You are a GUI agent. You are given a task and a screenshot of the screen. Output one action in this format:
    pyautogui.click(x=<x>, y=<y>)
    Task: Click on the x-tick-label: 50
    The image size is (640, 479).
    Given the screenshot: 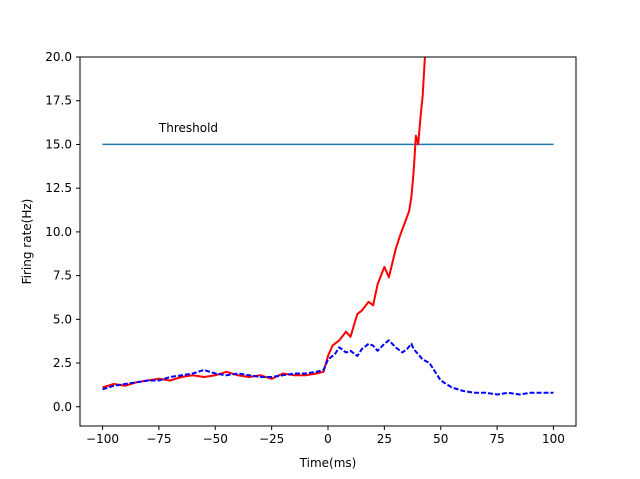 What is the action you would take?
    pyautogui.click(x=440, y=439)
    